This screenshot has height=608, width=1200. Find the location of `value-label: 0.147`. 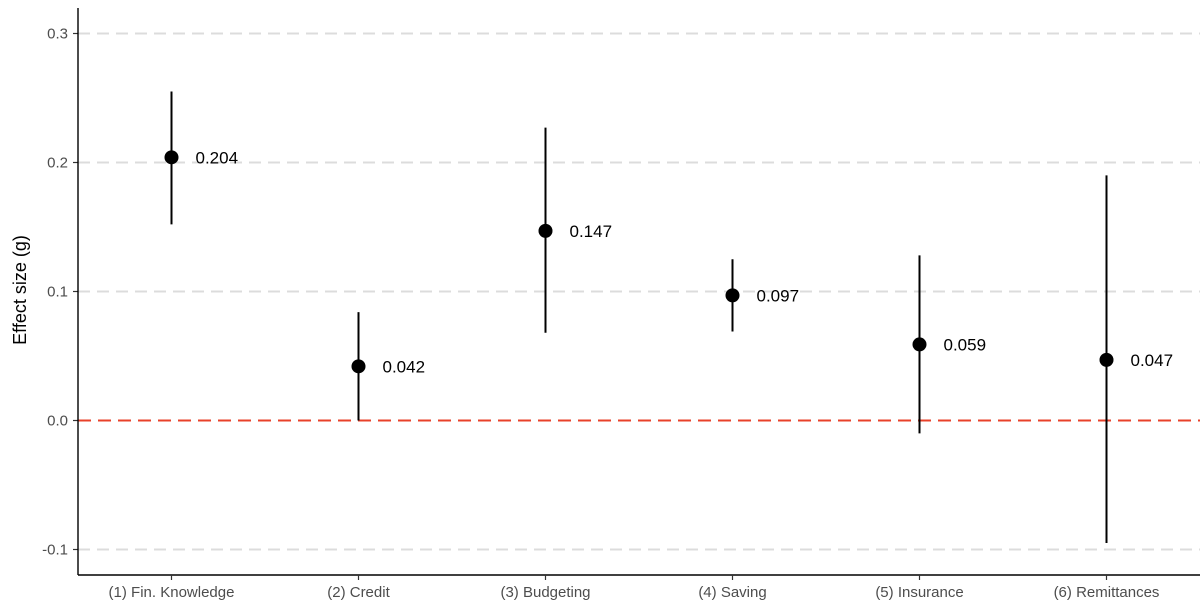

value-label: 0.147 is located at coordinates (591, 231).